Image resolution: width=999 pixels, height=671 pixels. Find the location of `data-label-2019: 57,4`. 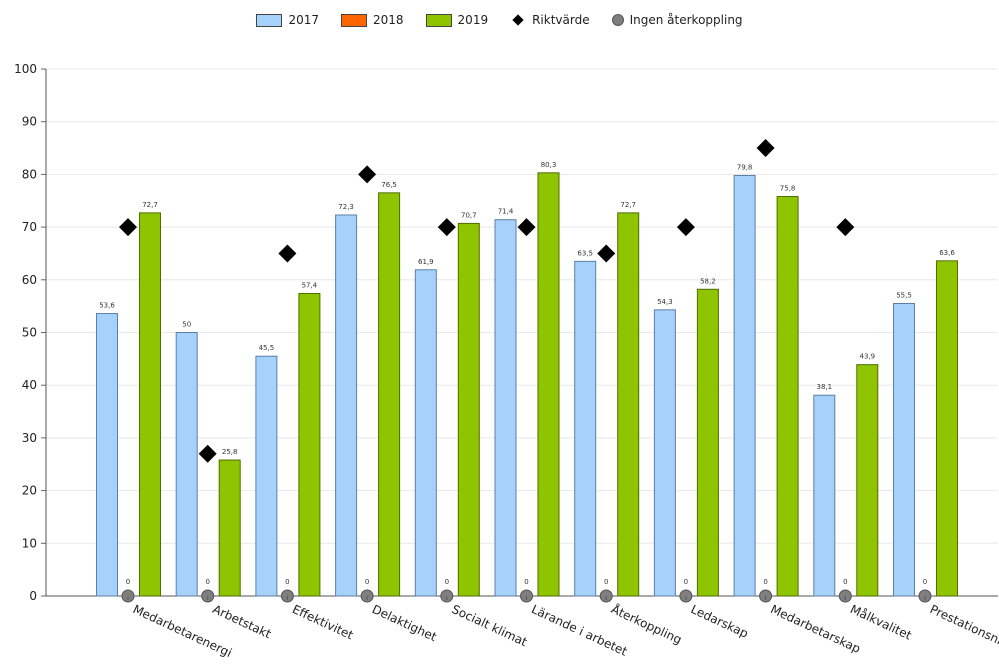

data-label-2019: 57,4 is located at coordinates (310, 286).